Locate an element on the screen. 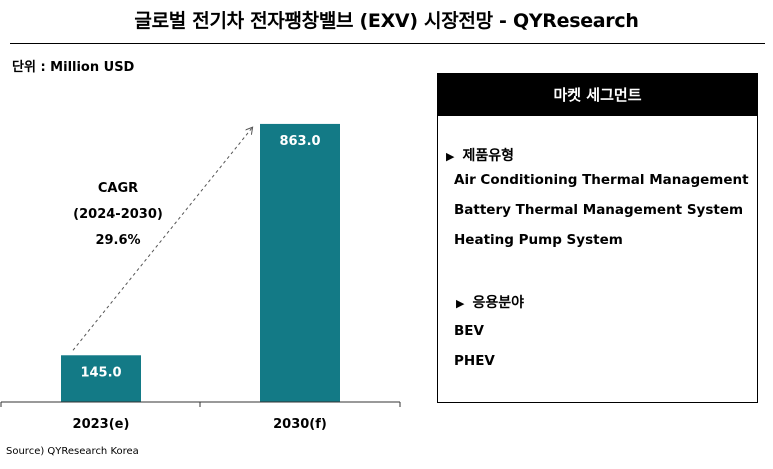 Image resolution: width=773 pixels, height=469 pixels. page-title: 글로벌 전기차 전자팽창밸브 (EXV) 시장전망 - QYResearch is located at coordinates (386, 21).